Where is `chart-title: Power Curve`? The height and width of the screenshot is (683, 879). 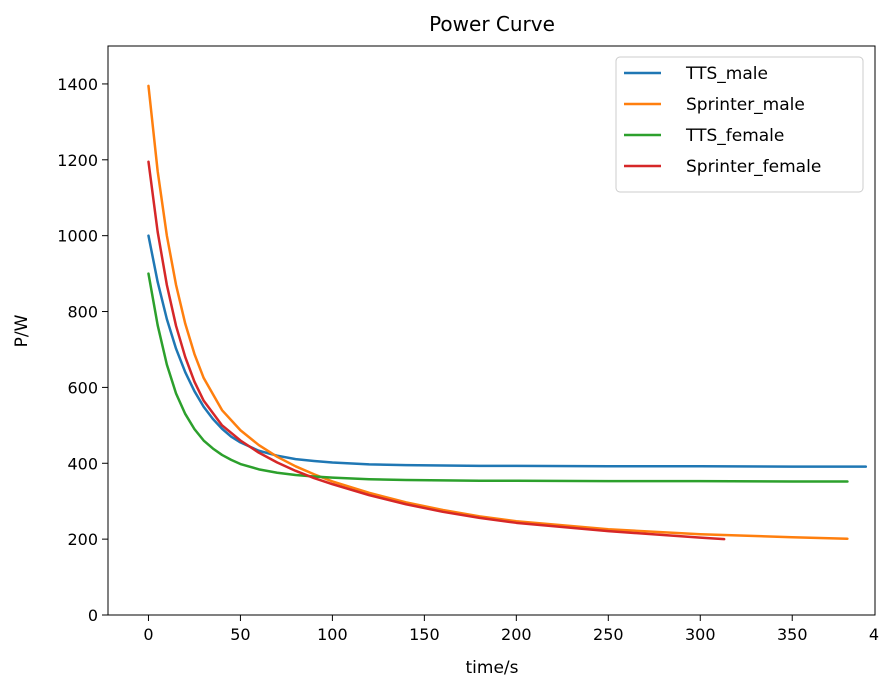
chart-title: Power Curve is located at coordinates (492, 24).